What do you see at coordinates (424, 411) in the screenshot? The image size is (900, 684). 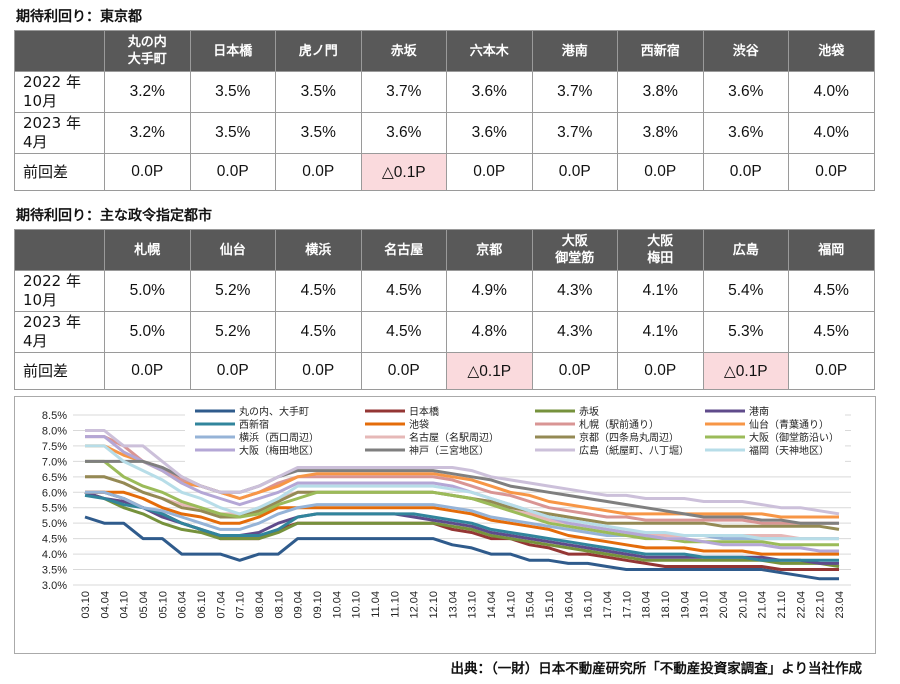 I see `legend-label: 日本橋` at bounding box center [424, 411].